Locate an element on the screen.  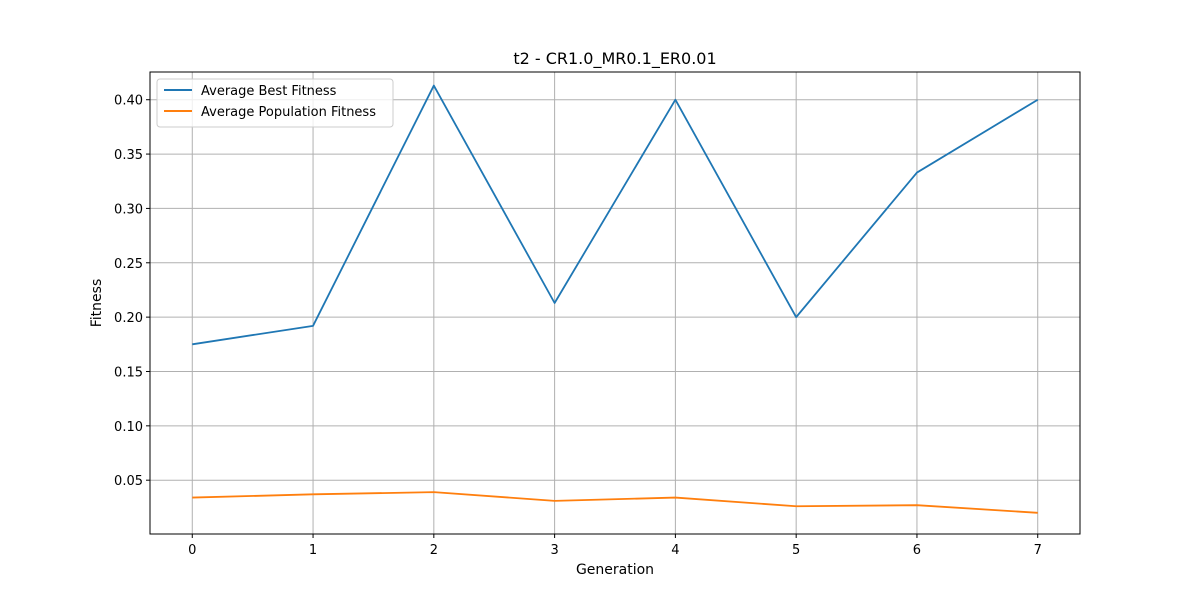
legend-label-average-best-fitness: Average Best Fitness is located at coordinates (269, 91).